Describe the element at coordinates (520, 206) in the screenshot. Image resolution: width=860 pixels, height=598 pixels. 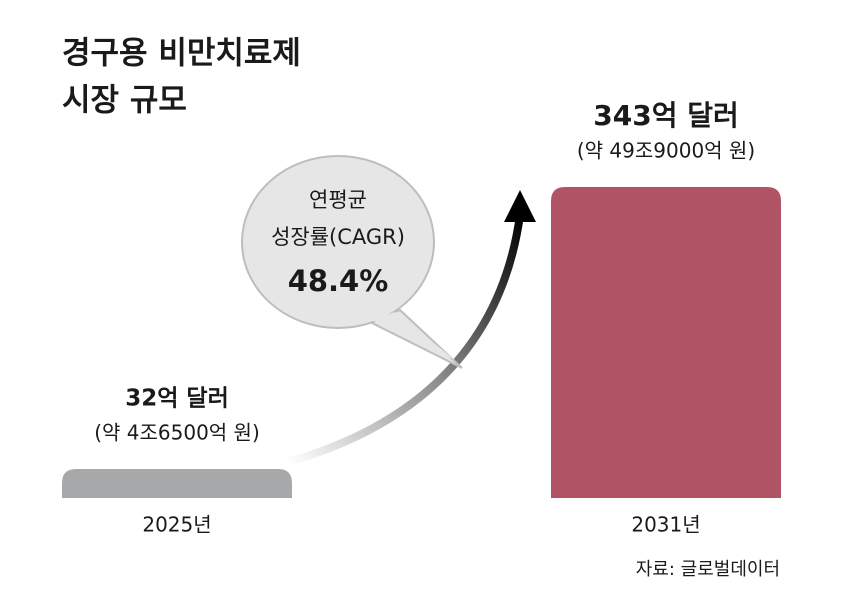
I see `arrow-head` at that location.